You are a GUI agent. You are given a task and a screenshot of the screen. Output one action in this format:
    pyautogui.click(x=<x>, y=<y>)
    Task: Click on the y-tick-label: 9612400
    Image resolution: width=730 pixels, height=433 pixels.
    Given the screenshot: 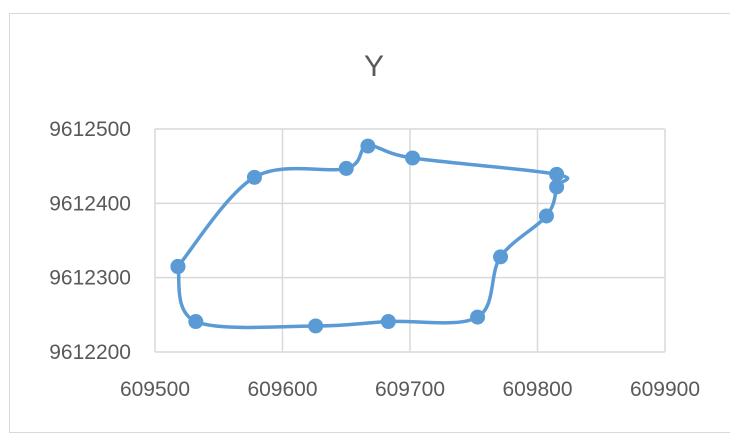 What is the action you would take?
    pyautogui.click(x=90, y=203)
    